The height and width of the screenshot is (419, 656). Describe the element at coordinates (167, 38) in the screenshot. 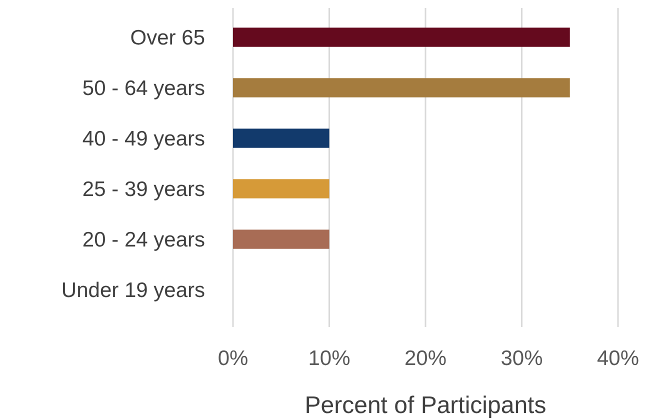

I see `y-tick-label: Over 65` at that location.